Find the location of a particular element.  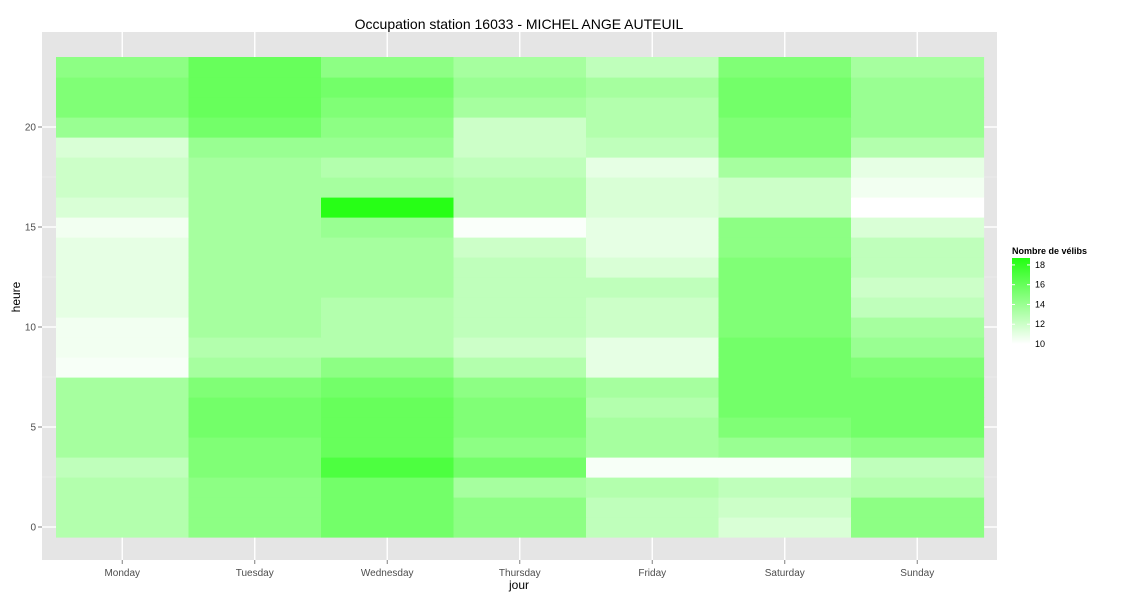

x-tick-label: Sunday is located at coordinates (917, 573).